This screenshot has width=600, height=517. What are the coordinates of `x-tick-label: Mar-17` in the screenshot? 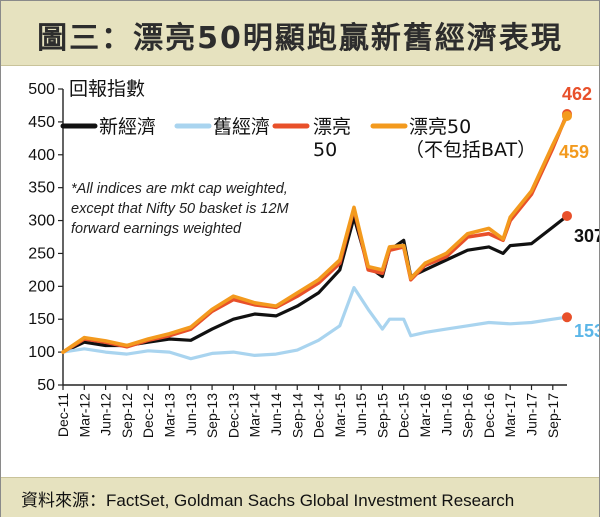 It's located at (510, 415).